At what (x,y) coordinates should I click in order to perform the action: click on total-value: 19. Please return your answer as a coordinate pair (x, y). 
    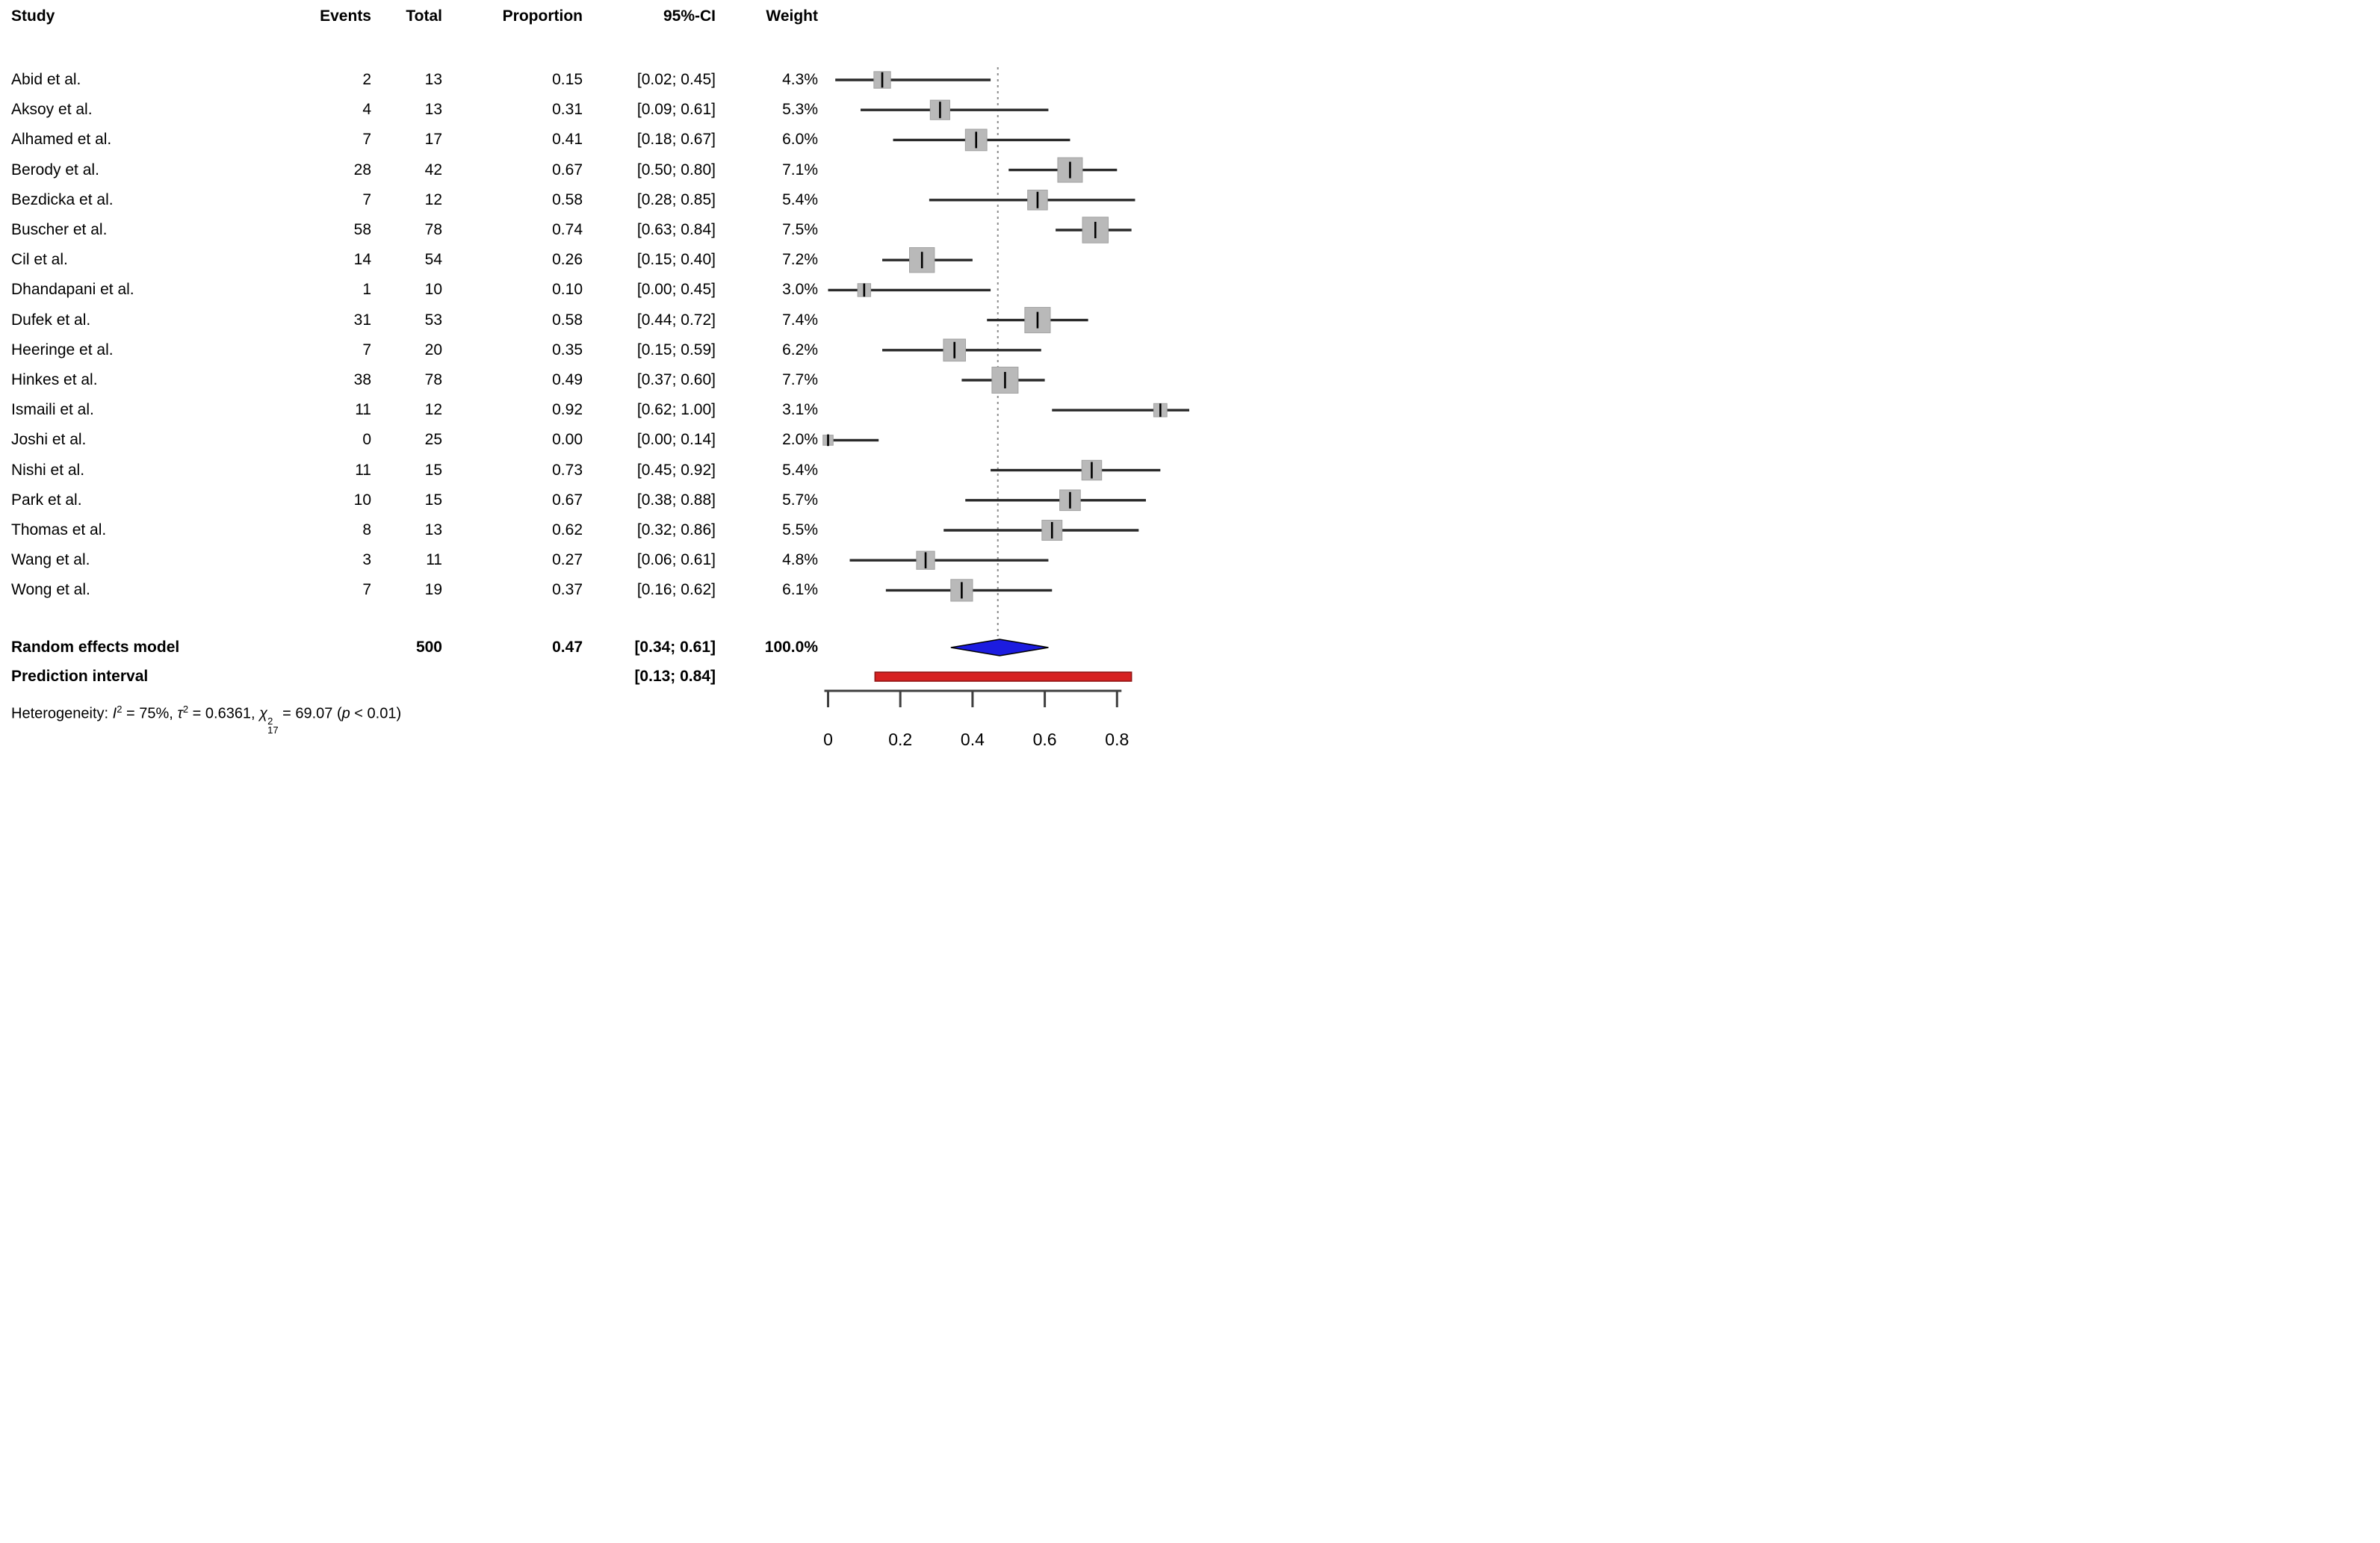
    Looking at the image, I should click on (433, 590).